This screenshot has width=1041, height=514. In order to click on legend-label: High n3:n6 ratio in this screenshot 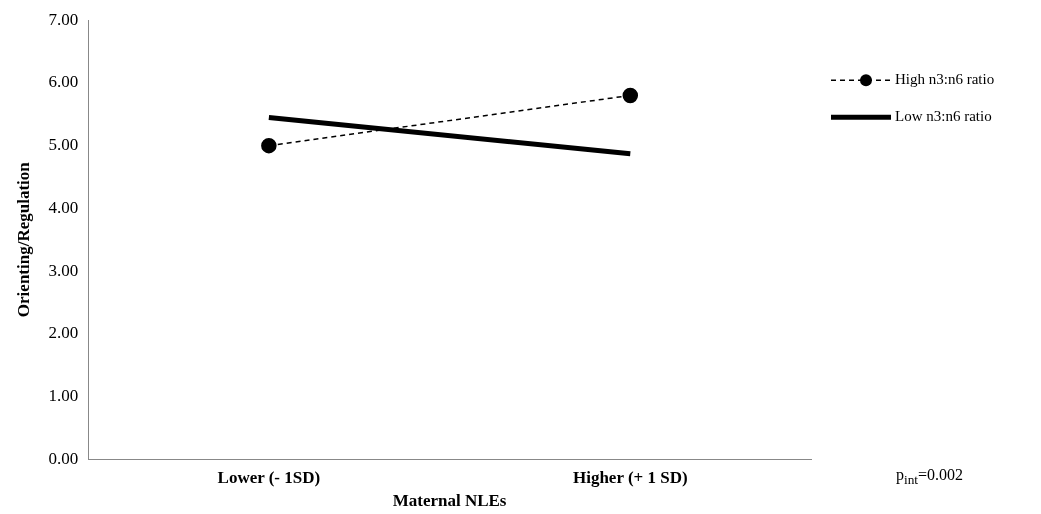, I will do `click(945, 79)`.